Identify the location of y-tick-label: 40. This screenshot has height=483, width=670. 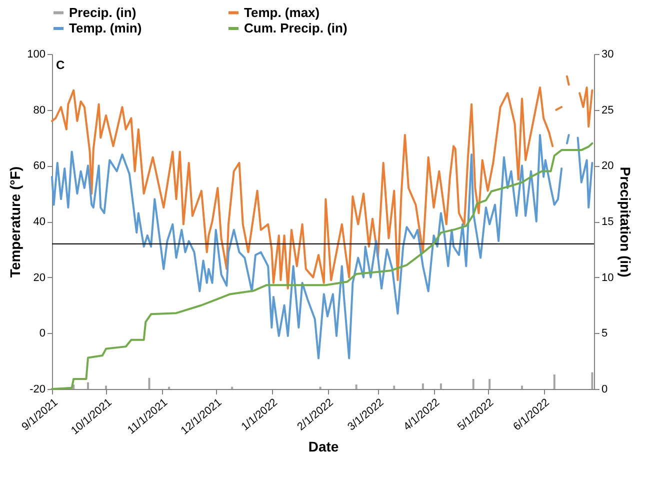
(39, 222).